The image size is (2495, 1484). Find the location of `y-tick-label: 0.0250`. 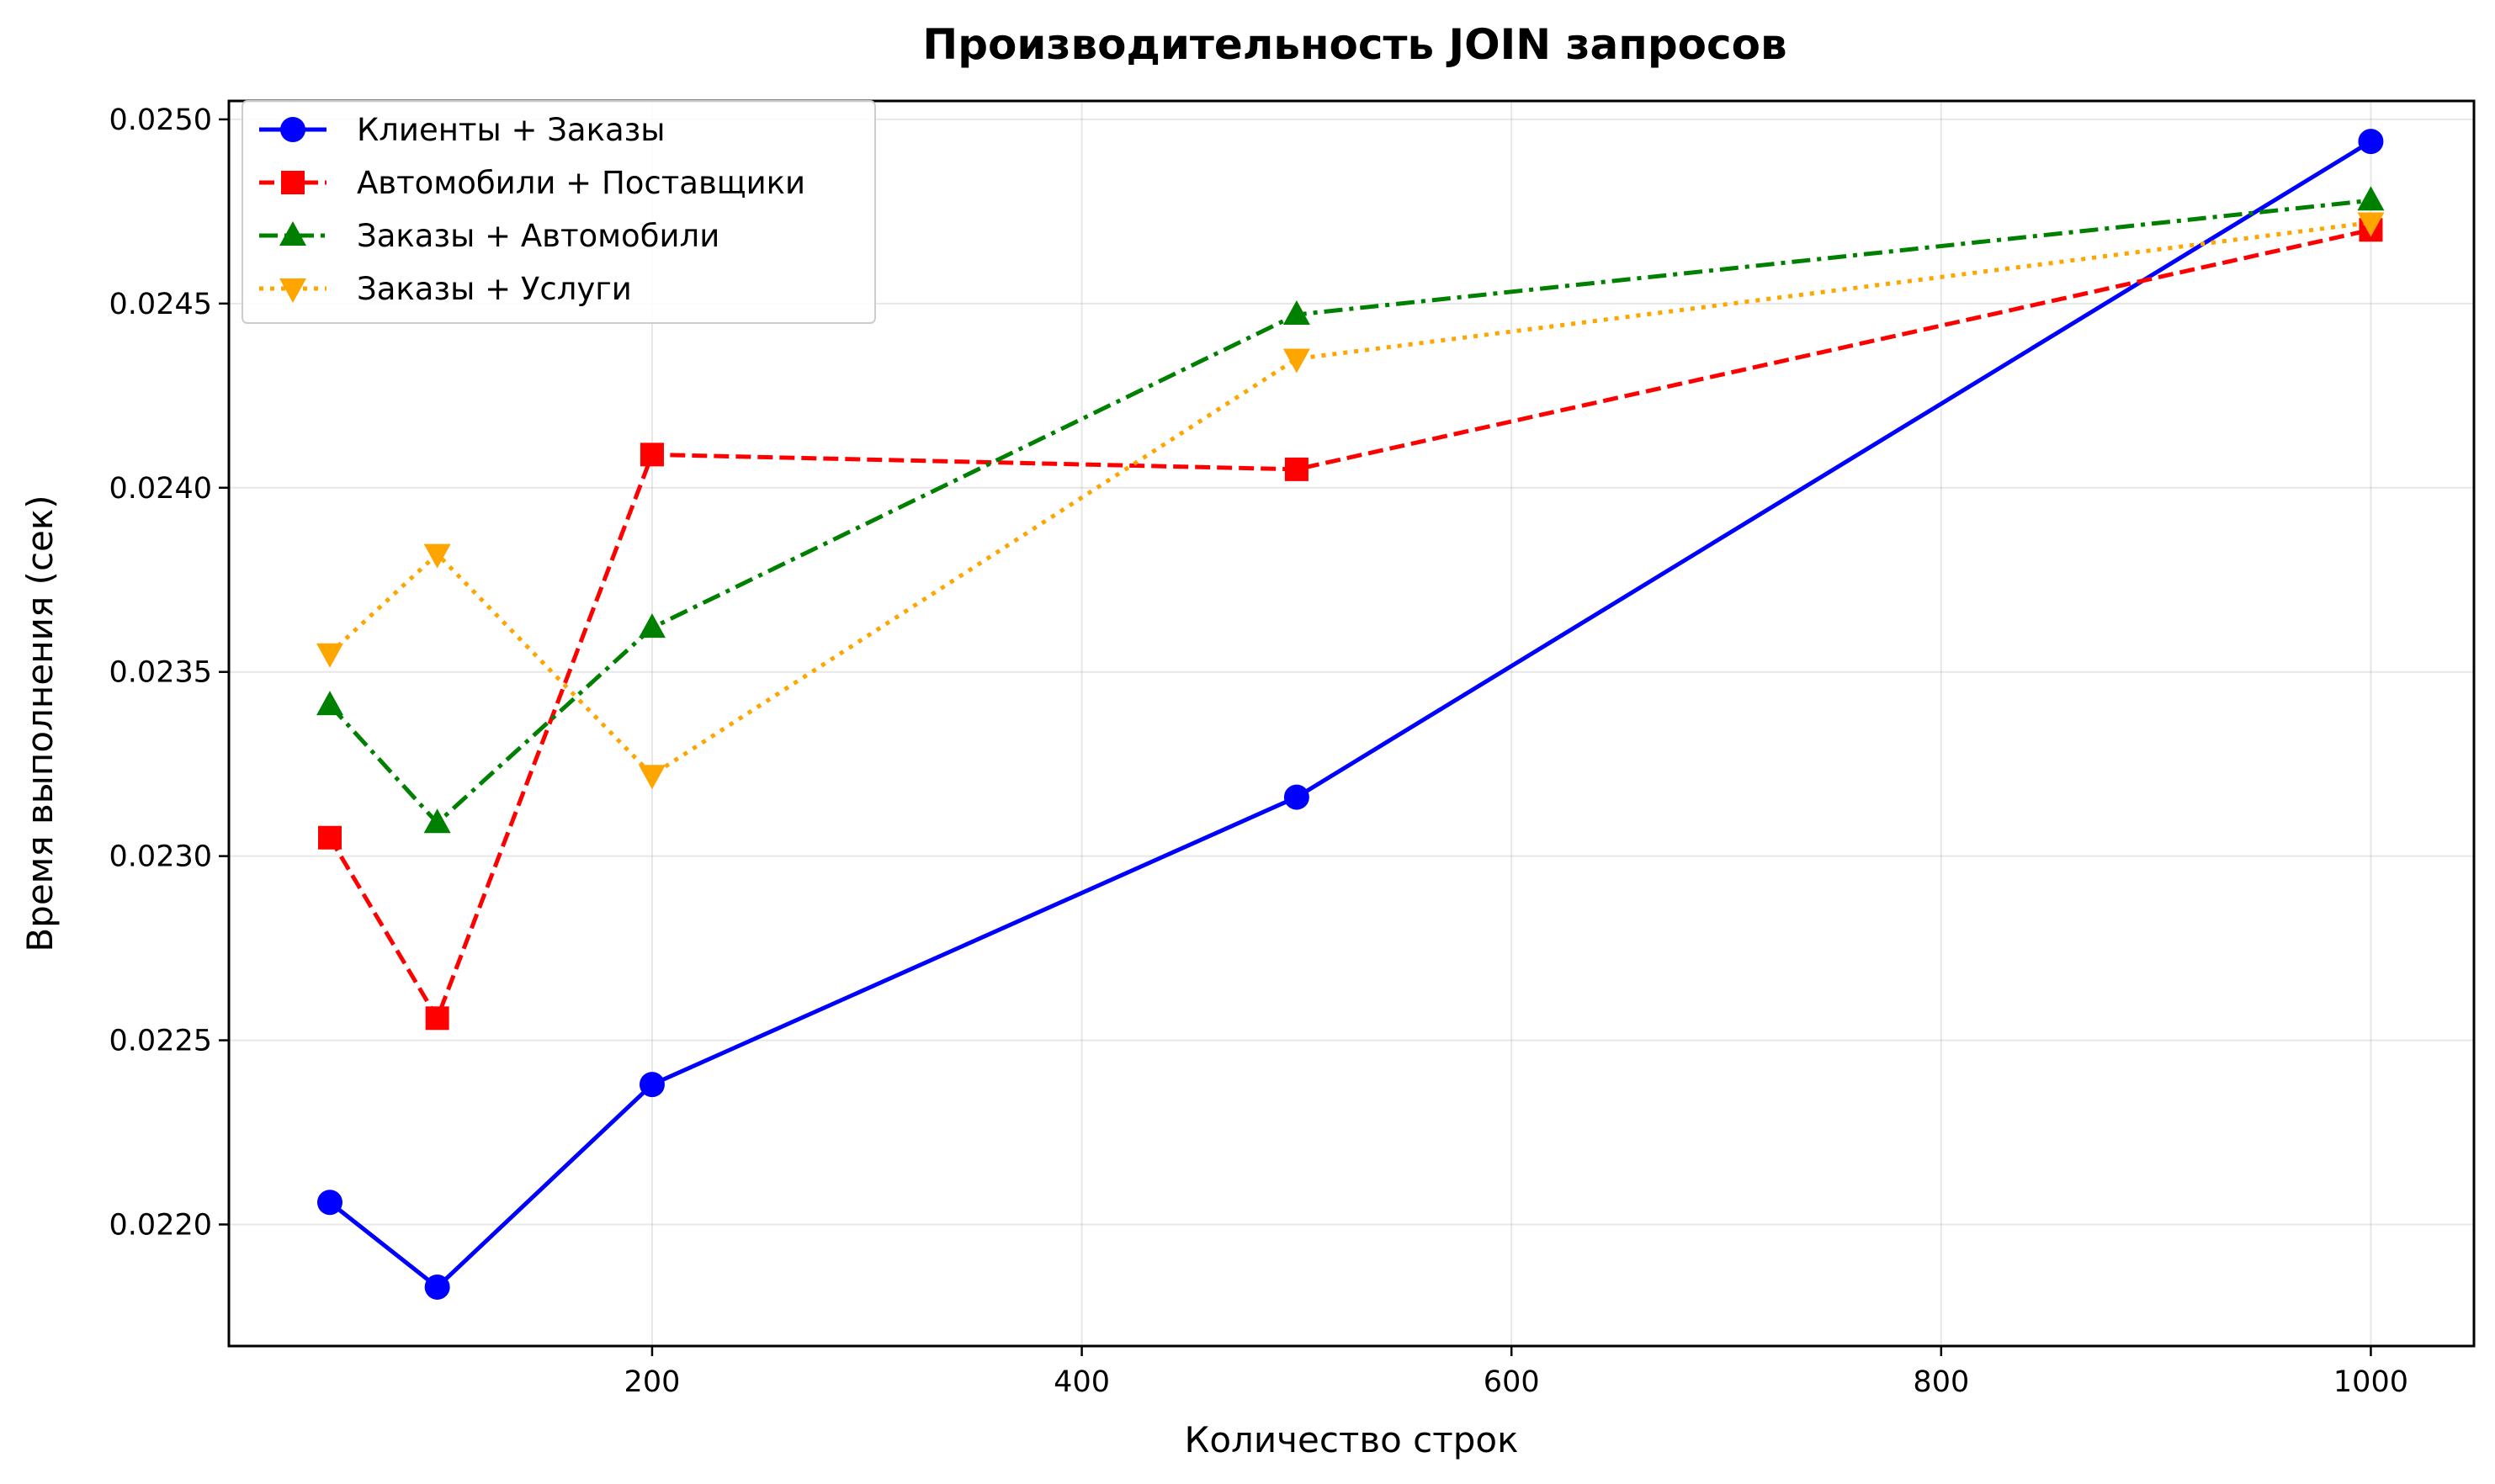

y-tick-label: 0.0250 is located at coordinates (160, 120).